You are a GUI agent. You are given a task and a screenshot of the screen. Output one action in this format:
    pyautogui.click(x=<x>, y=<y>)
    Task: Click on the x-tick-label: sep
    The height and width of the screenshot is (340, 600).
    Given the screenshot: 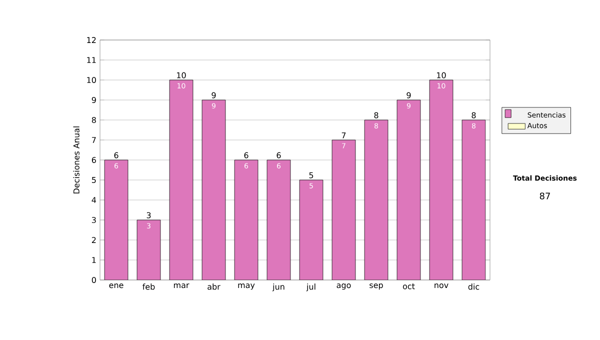 What is the action you would take?
    pyautogui.click(x=376, y=287)
    